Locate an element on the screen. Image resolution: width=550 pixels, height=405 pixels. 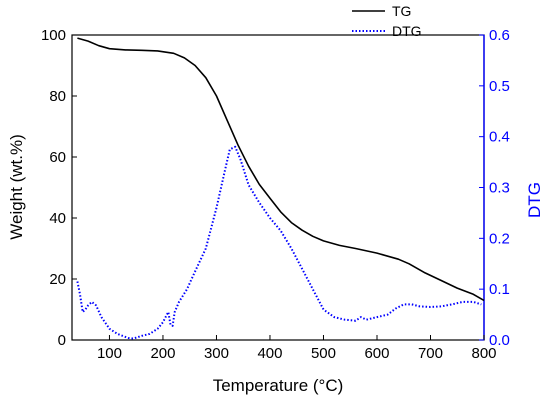
y-right-tick-label: 0.2 is located at coordinates (499, 238).